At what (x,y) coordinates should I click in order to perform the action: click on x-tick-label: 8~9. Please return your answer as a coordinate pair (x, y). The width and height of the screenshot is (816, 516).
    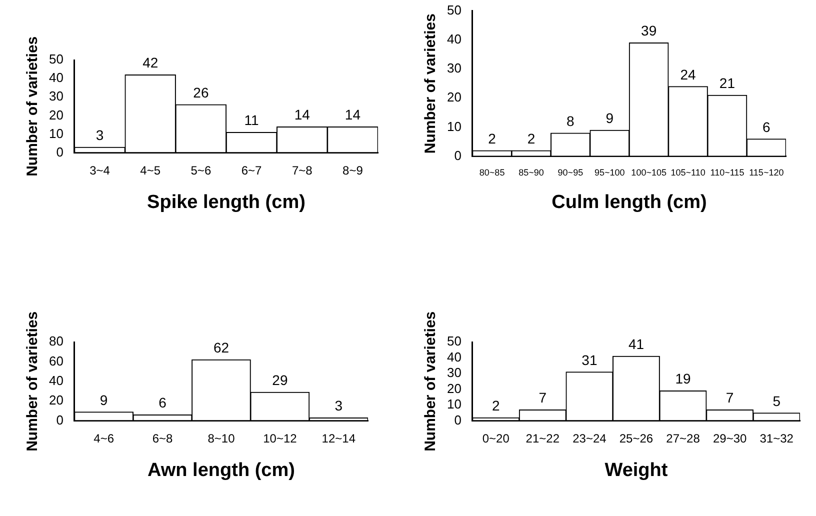
    Looking at the image, I should click on (353, 170).